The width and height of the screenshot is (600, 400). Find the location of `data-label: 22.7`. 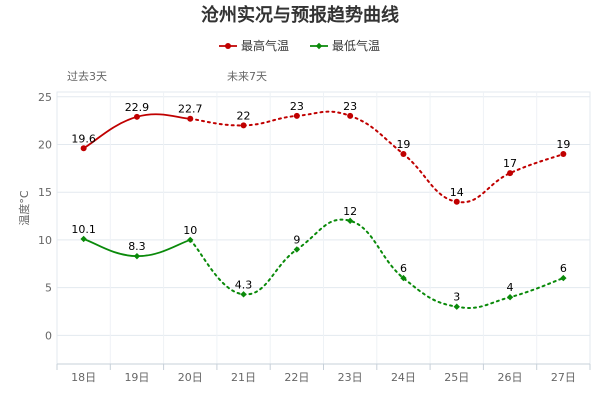

data-label: 22.7 is located at coordinates (190, 109).